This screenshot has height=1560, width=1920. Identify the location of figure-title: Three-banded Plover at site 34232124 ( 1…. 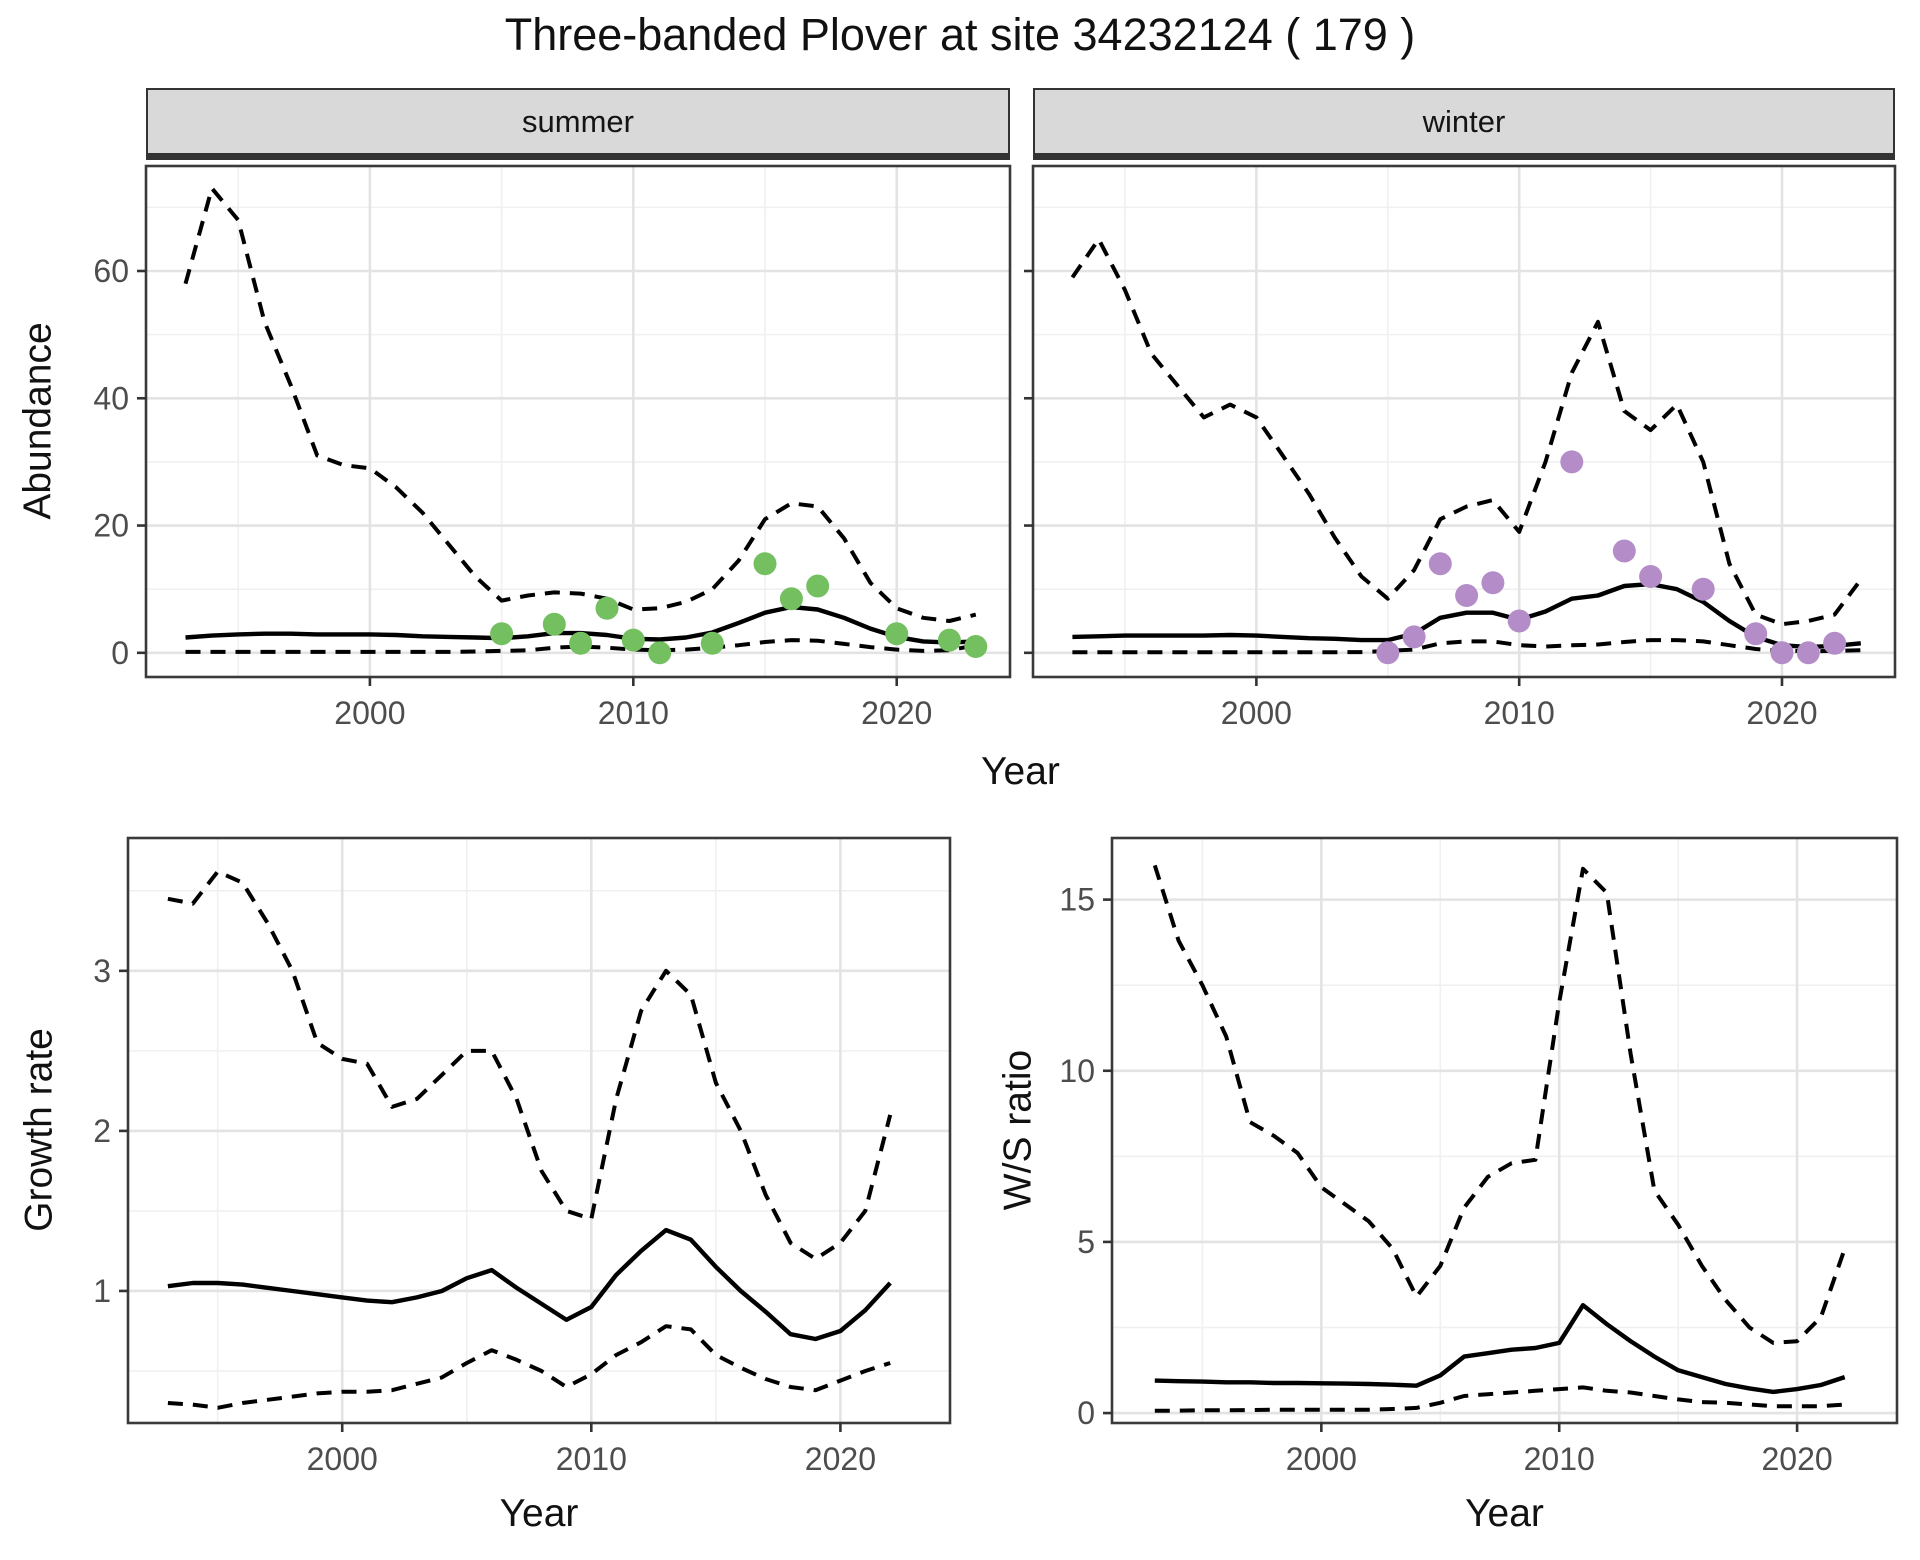
(960, 34).